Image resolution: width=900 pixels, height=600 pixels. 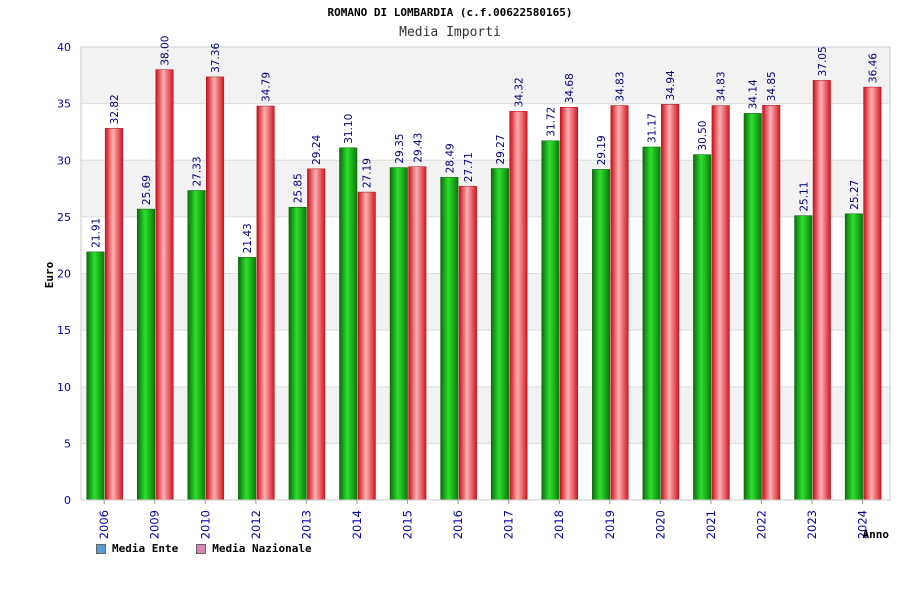 I want to click on data-label-media-nazionale: 37.36, so click(x=216, y=58).